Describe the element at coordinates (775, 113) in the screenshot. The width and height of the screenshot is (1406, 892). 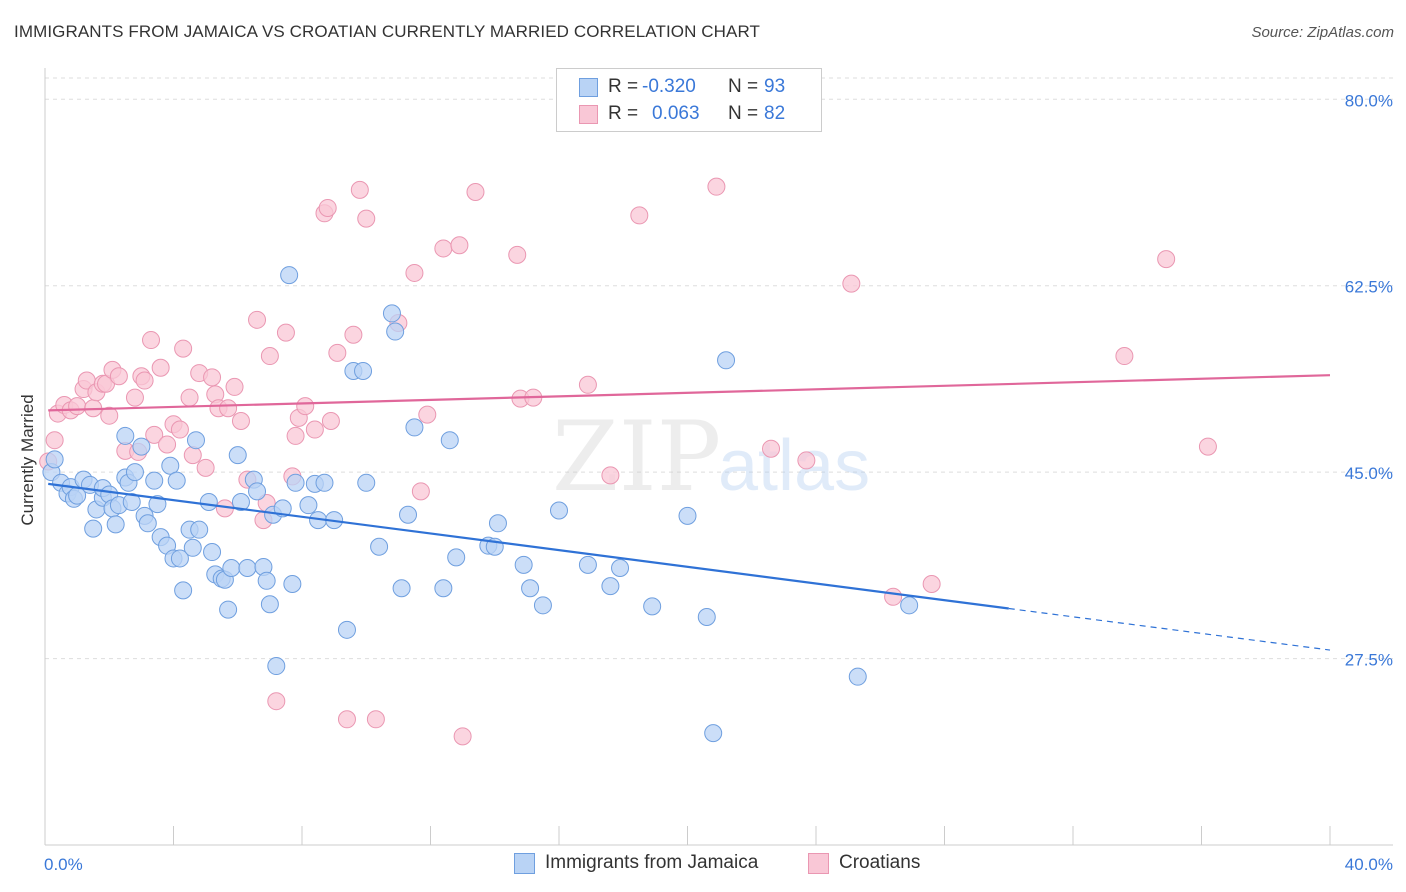
I see `legend-n-value: 82` at that location.